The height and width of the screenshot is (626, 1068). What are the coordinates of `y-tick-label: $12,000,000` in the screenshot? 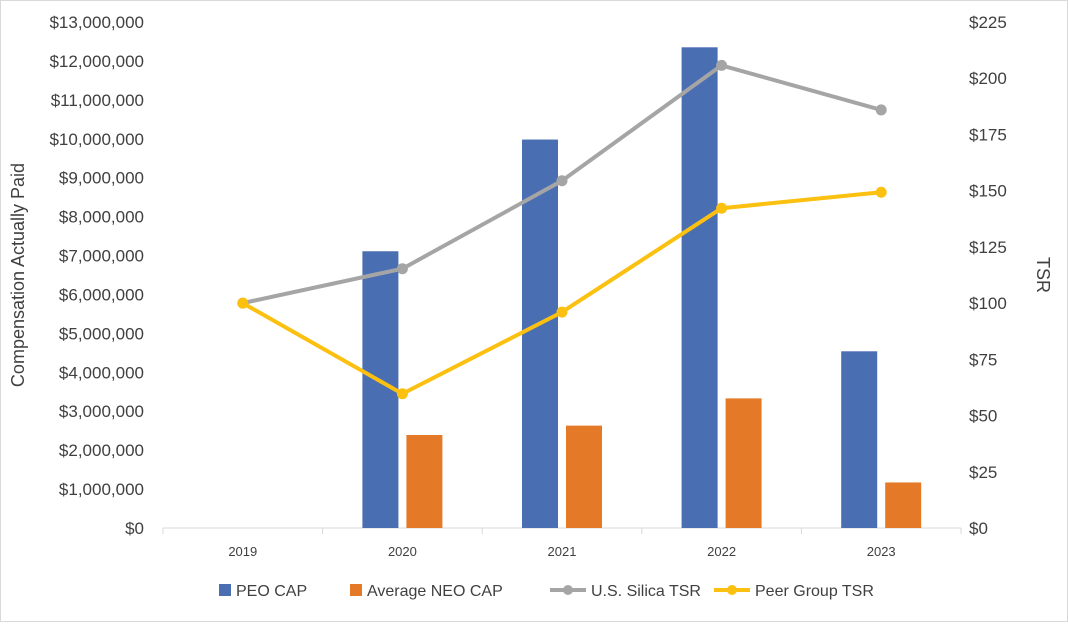 It's located at (96, 61).